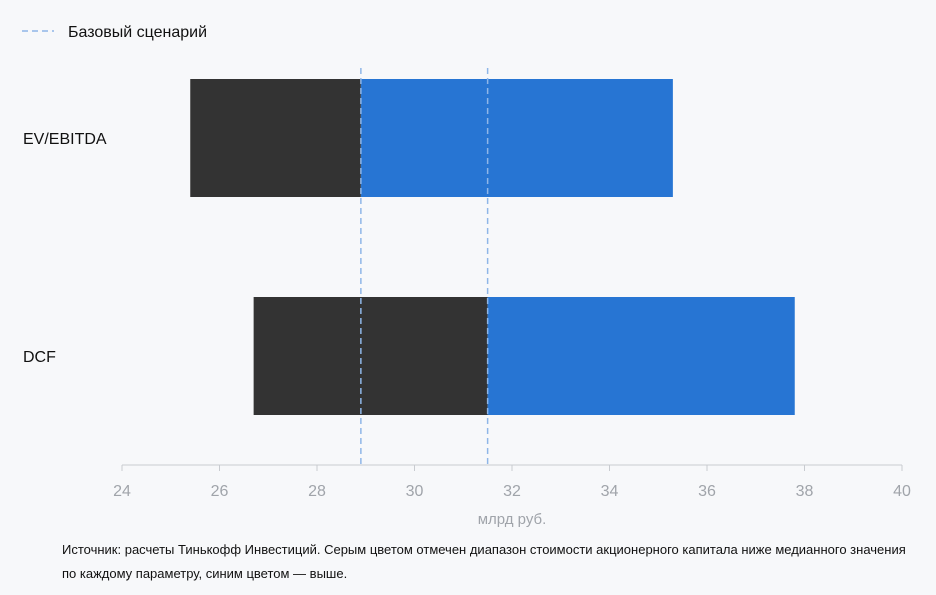  What do you see at coordinates (902, 491) in the screenshot?
I see `x-tick-label: 40` at bounding box center [902, 491].